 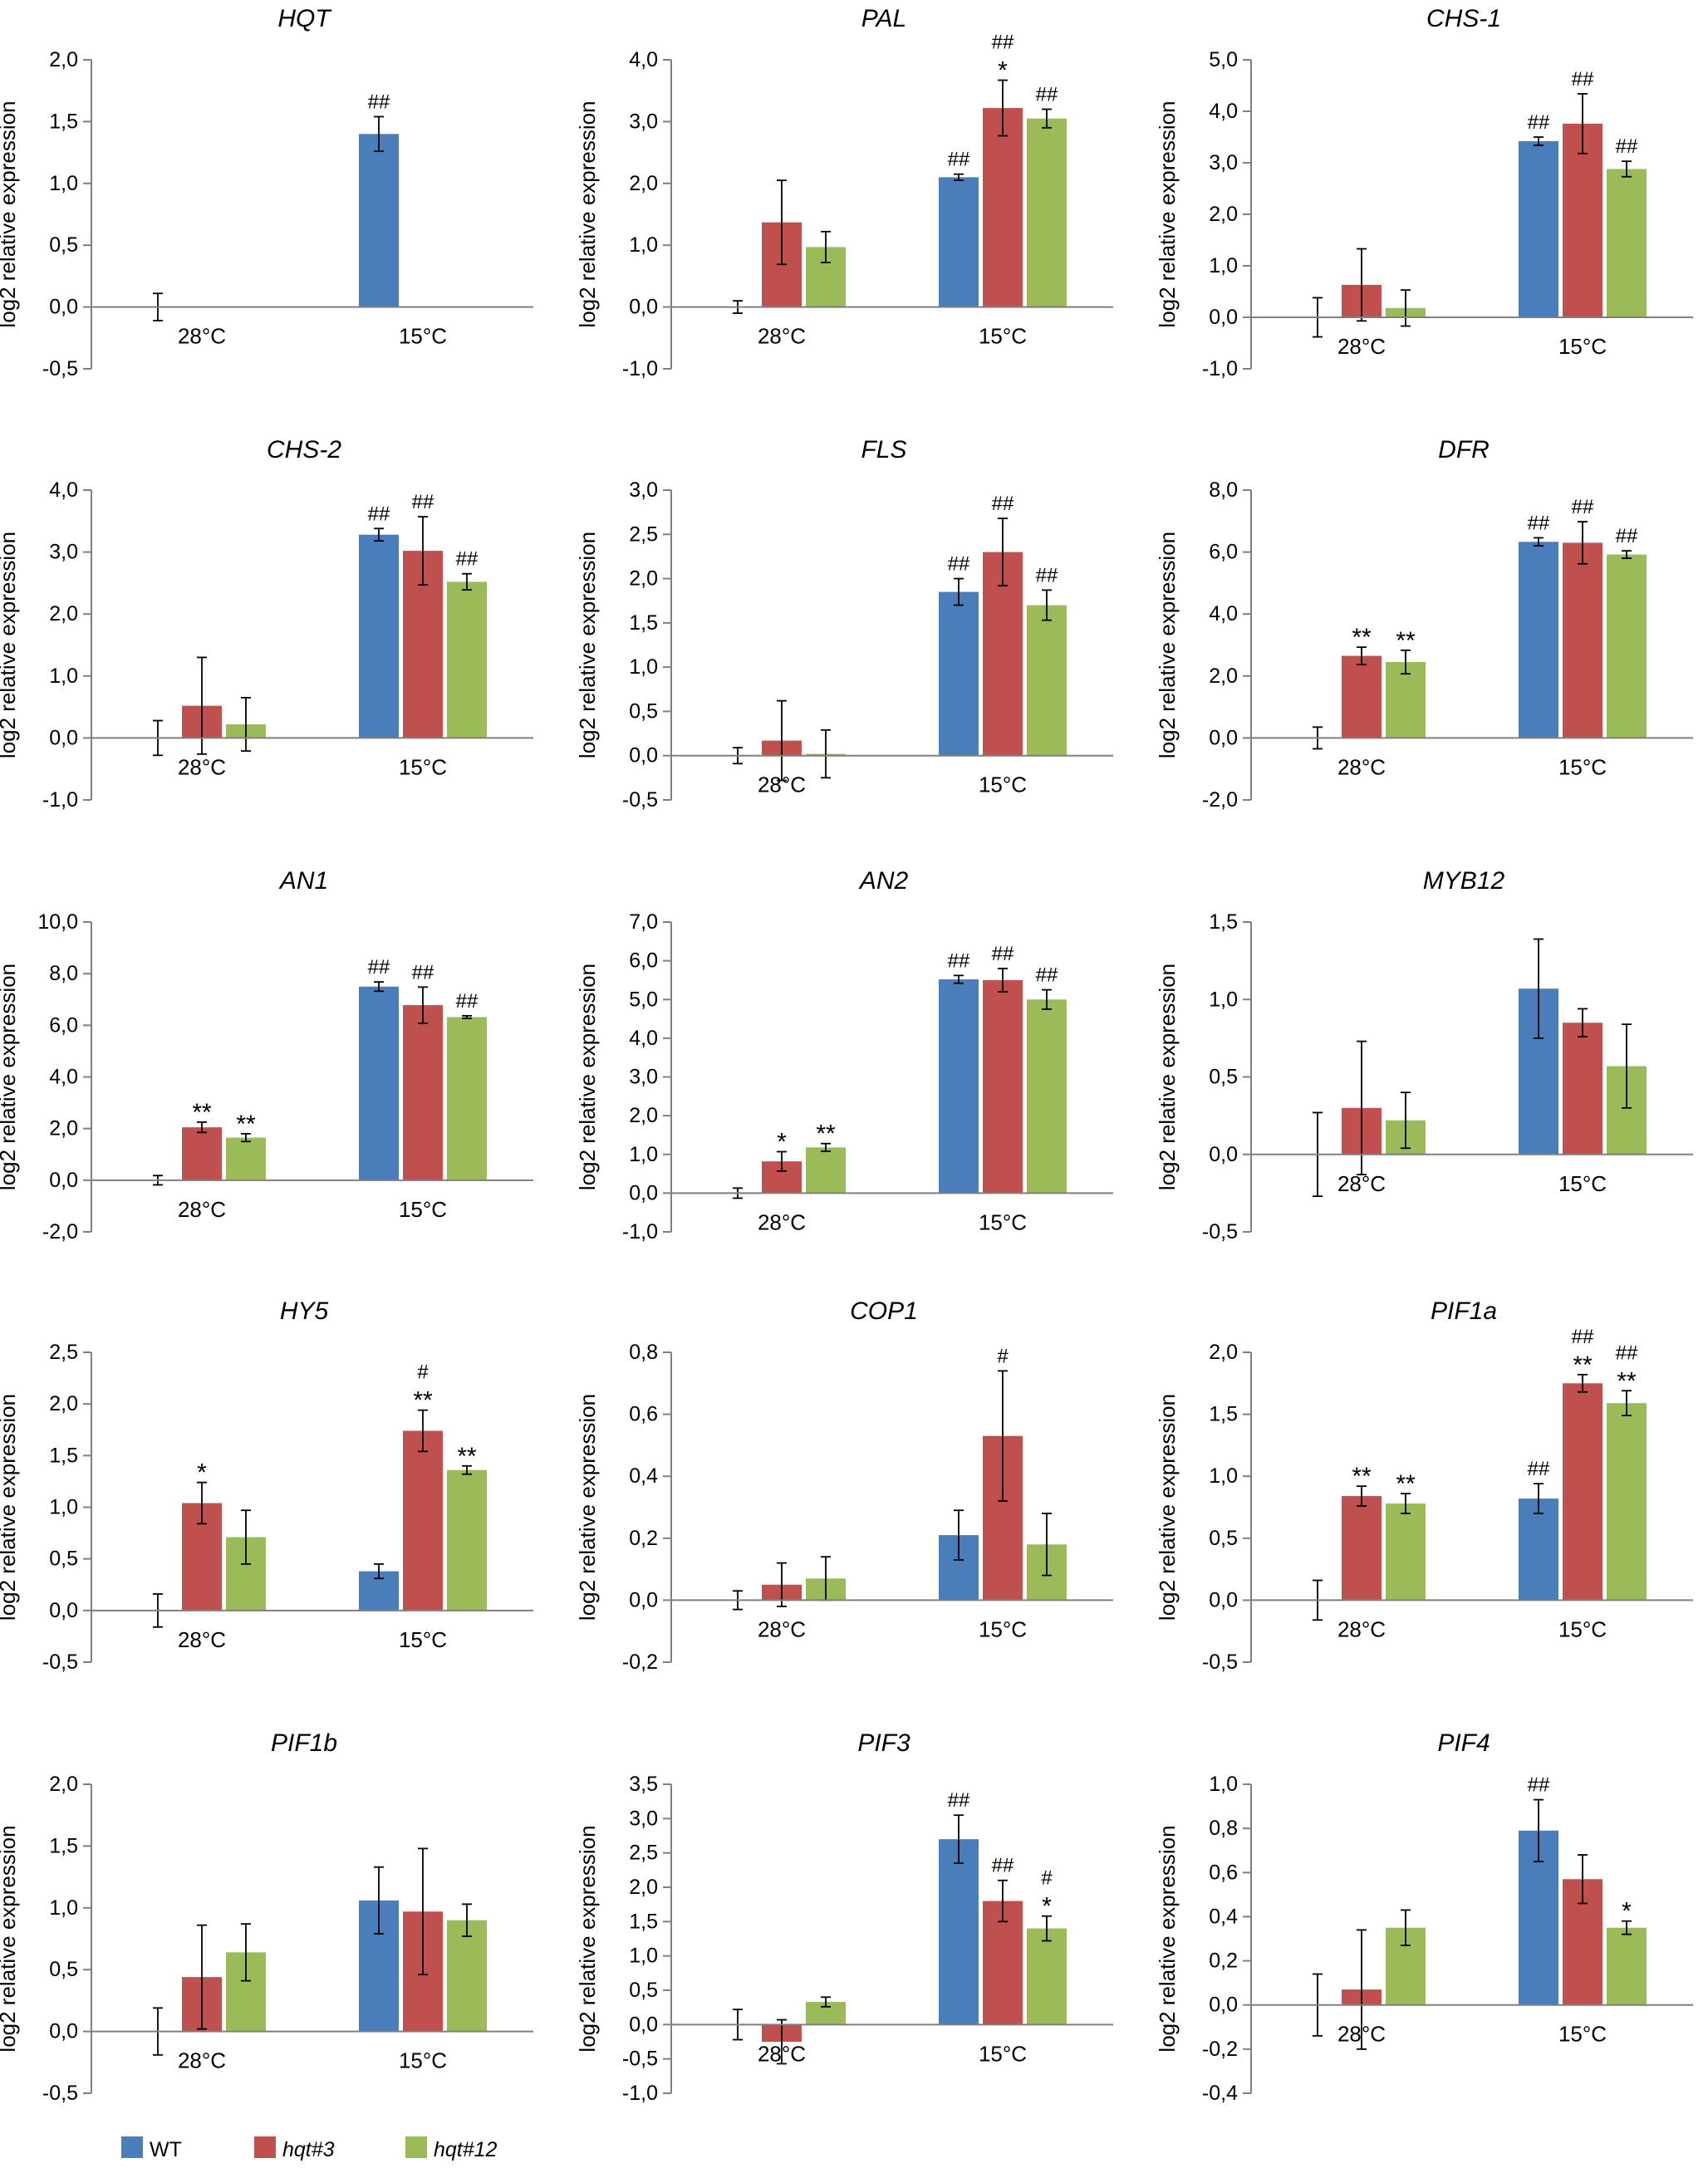 I want to click on legend-swatch-hqt12, so click(x=416, y=2147).